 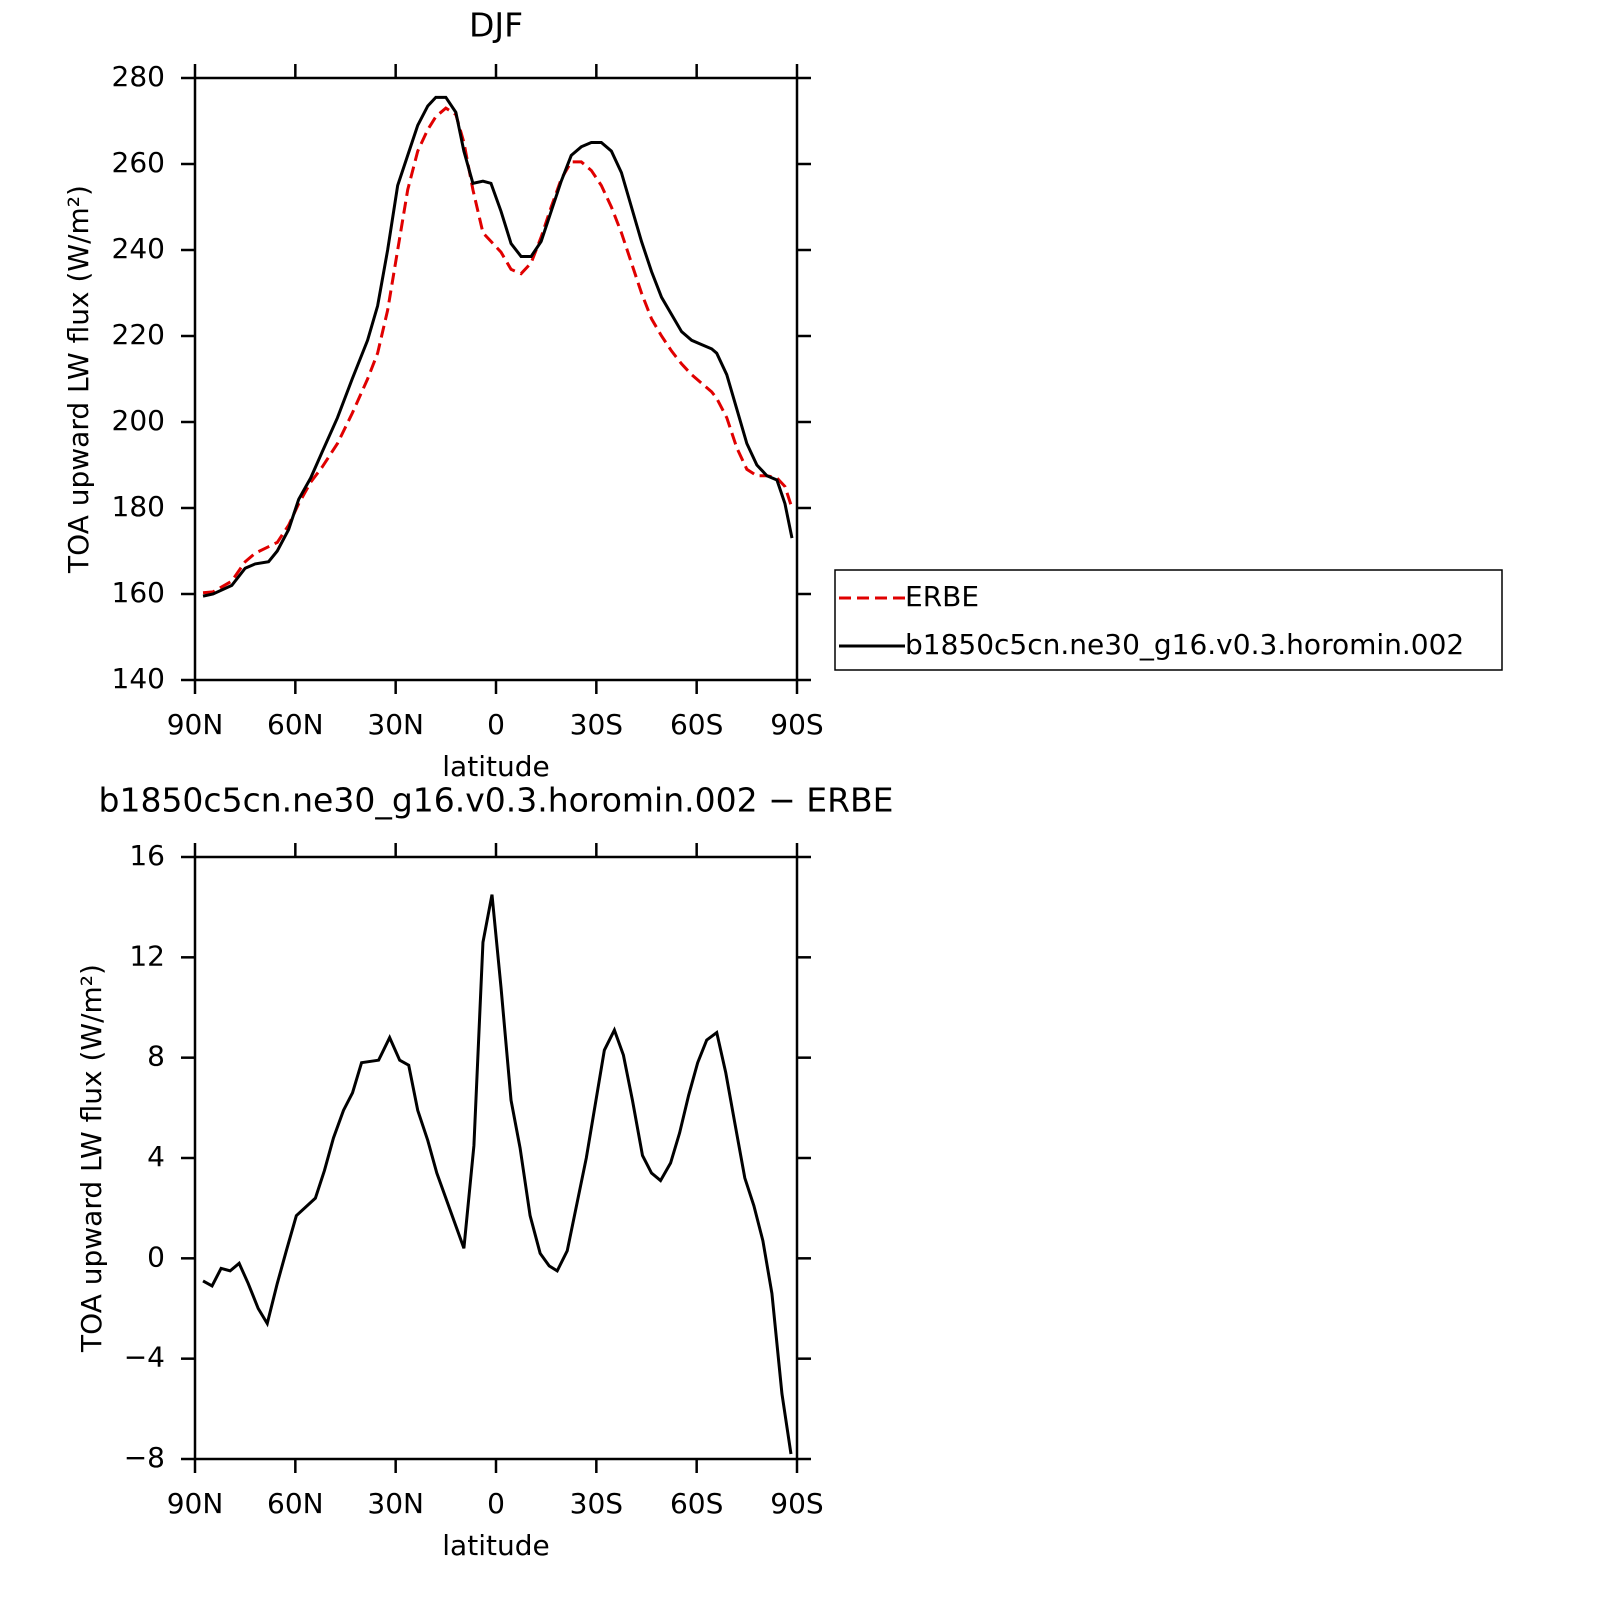 I want to click on y-tick-label: 16, so click(x=147, y=855).